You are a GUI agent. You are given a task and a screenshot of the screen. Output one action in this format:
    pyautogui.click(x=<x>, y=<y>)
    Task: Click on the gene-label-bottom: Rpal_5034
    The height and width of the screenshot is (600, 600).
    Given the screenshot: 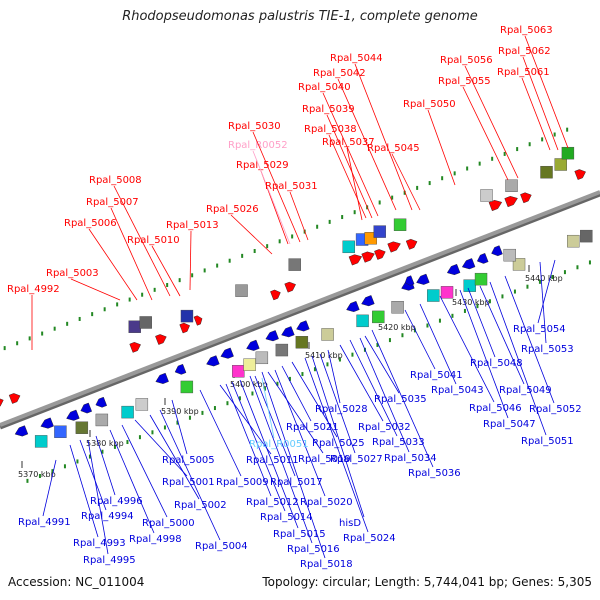 What is the action you would take?
    pyautogui.click(x=410, y=458)
    